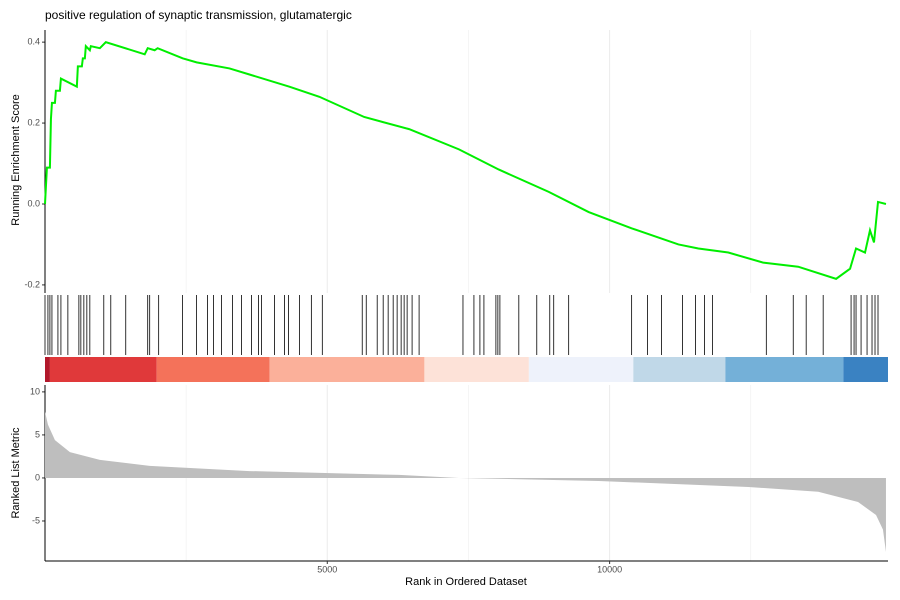 The image size is (900, 600). What do you see at coordinates (466, 582) in the screenshot?
I see `x-axis-label: Rank in Ordered Dataset` at bounding box center [466, 582].